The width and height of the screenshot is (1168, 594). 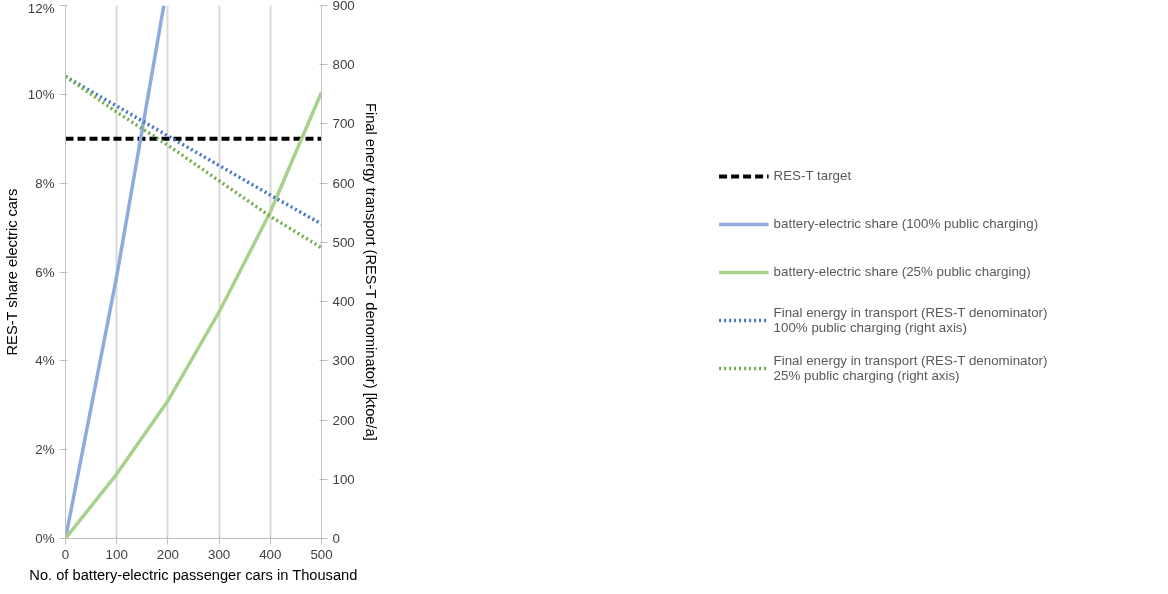 I want to click on x-tick-label: 0, so click(x=65, y=554).